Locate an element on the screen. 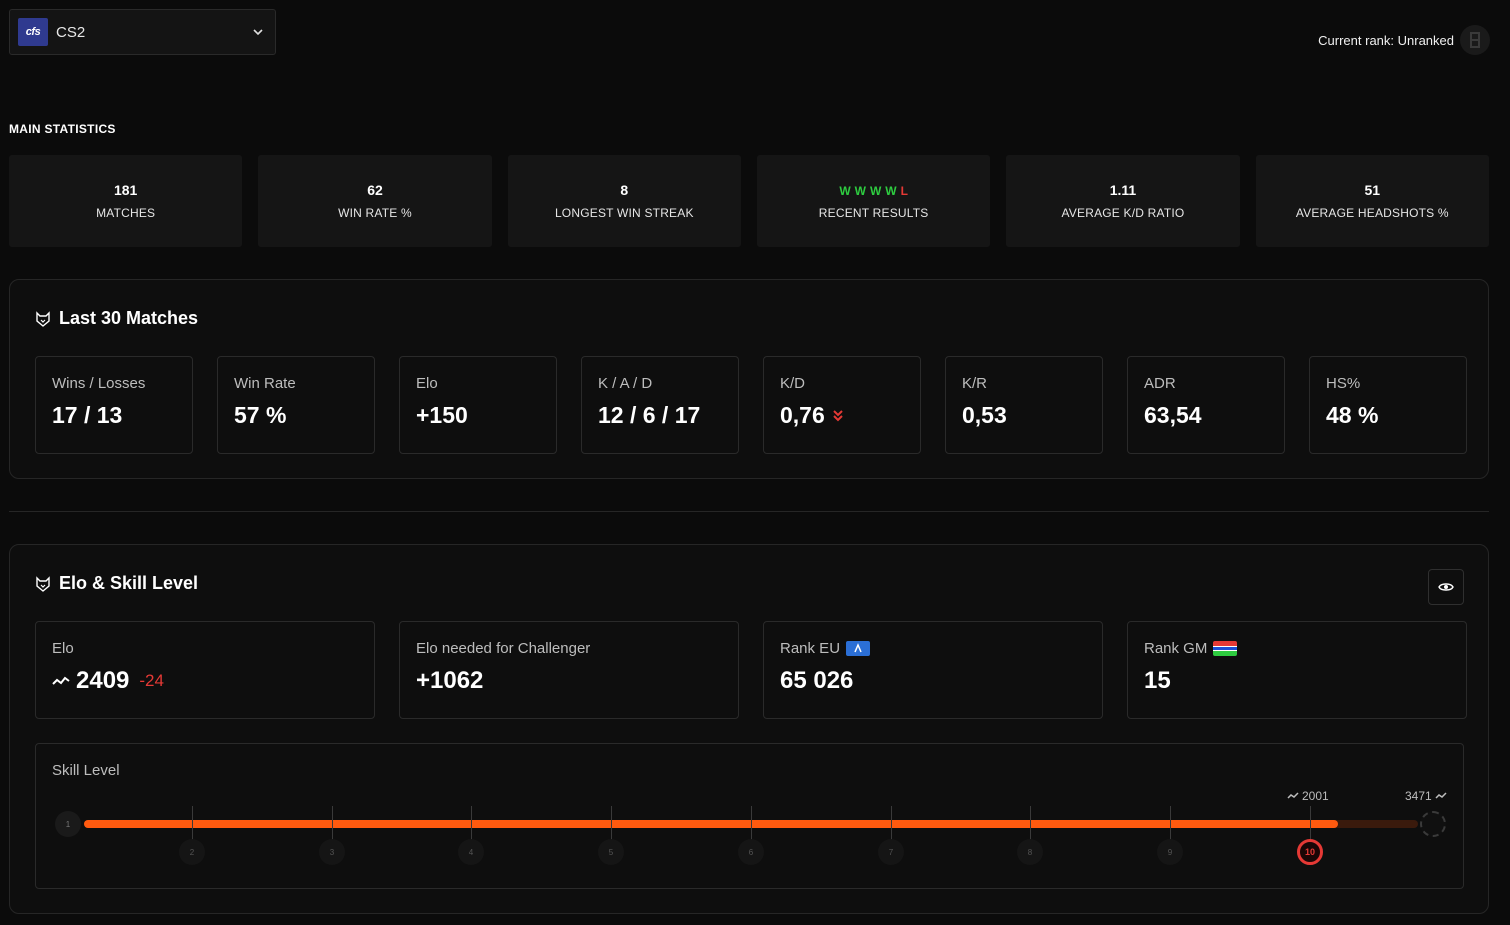  stat-value: 1.11 is located at coordinates (1123, 190).